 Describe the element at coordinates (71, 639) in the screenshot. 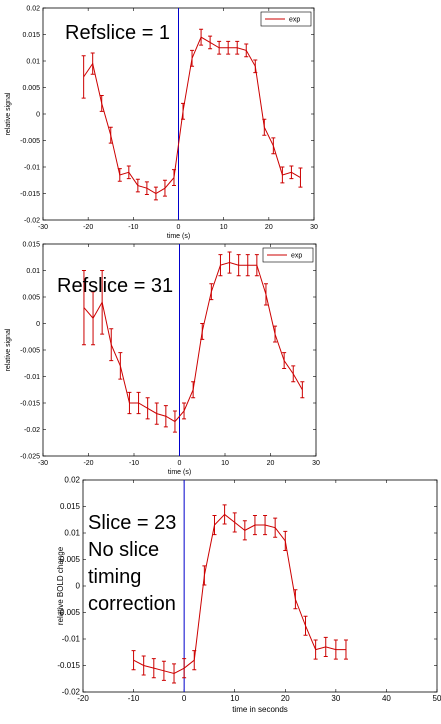

I see `y-tick-label: -0.01` at that location.